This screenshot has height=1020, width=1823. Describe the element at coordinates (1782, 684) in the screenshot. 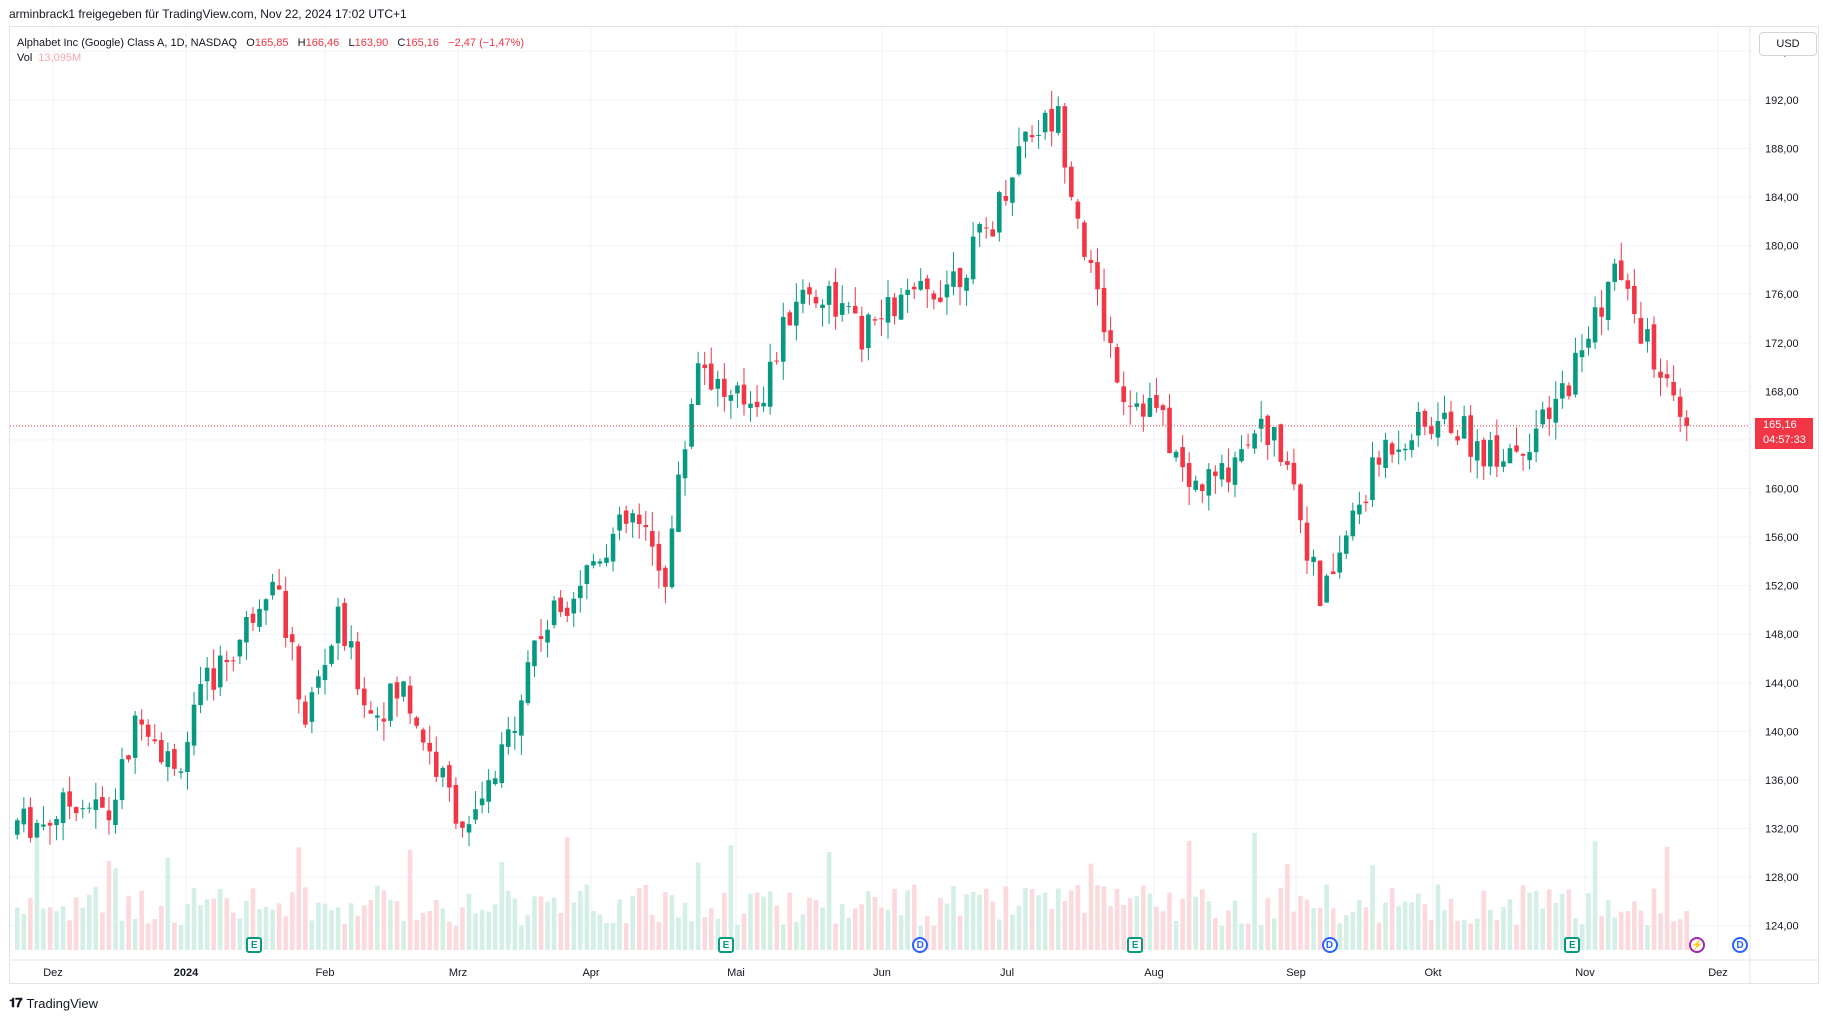

I see `y-tick-label: 144,00` at that location.